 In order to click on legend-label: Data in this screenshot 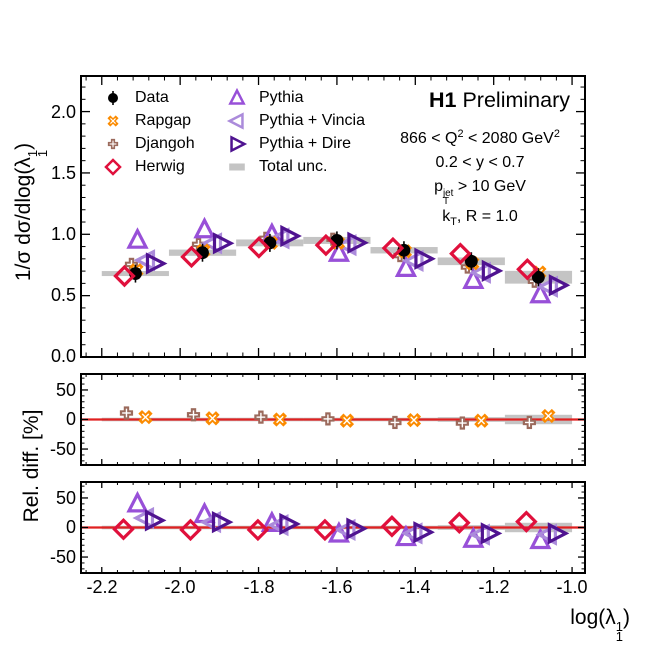, I will do `click(152, 97)`.